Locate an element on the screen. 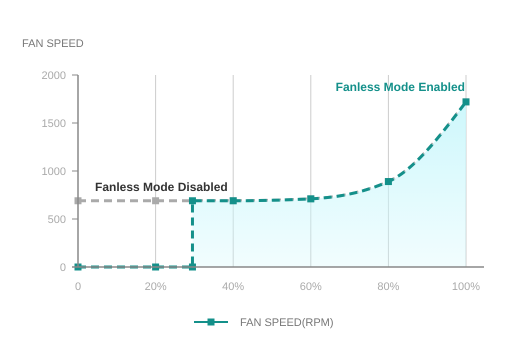 The image size is (527, 348). x-tick-label: 100% is located at coordinates (466, 287).